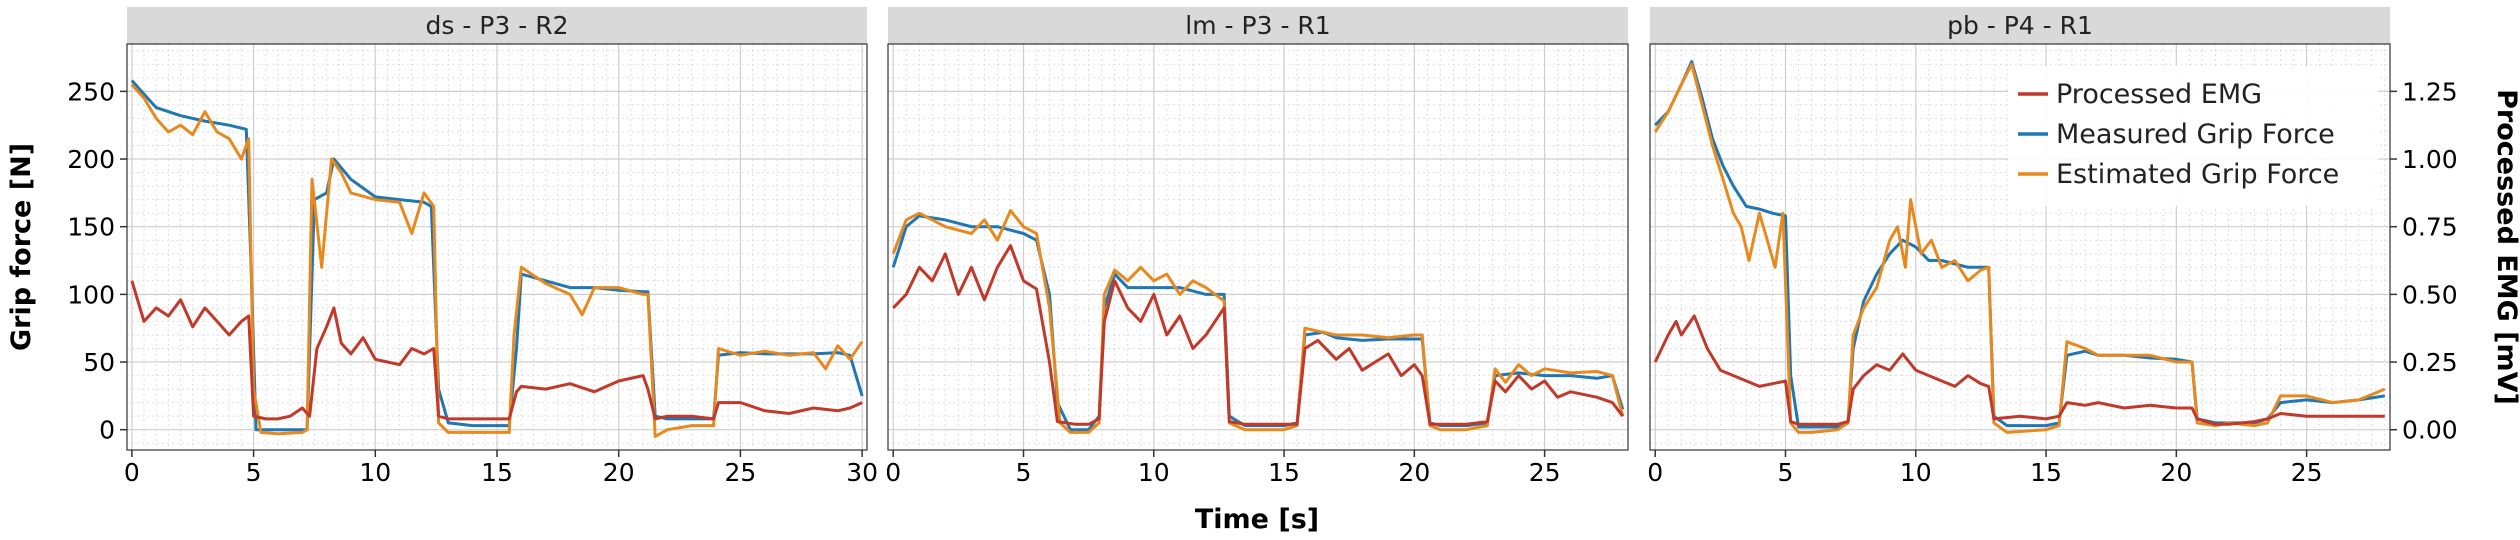 The height and width of the screenshot is (540, 2520). I want to click on y-tick-label: 0, so click(107, 430).